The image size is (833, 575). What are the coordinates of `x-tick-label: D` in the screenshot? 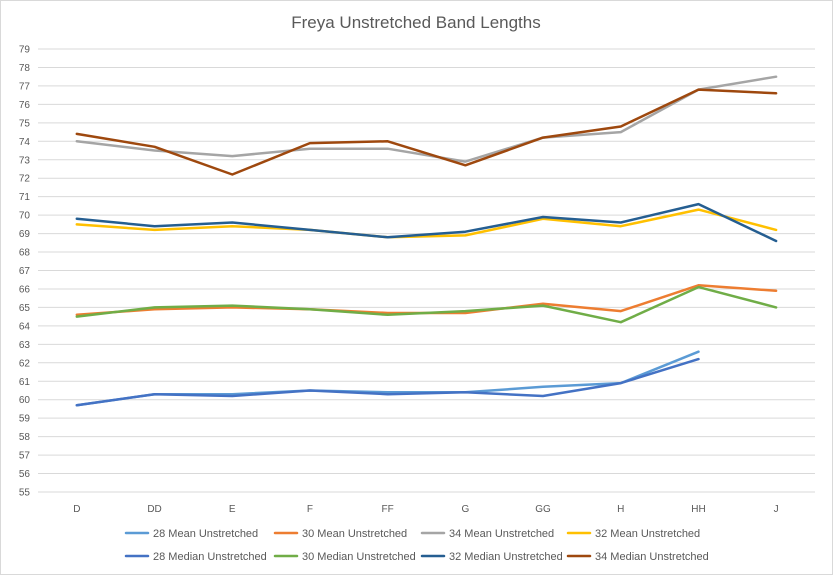 It's located at (76, 509).